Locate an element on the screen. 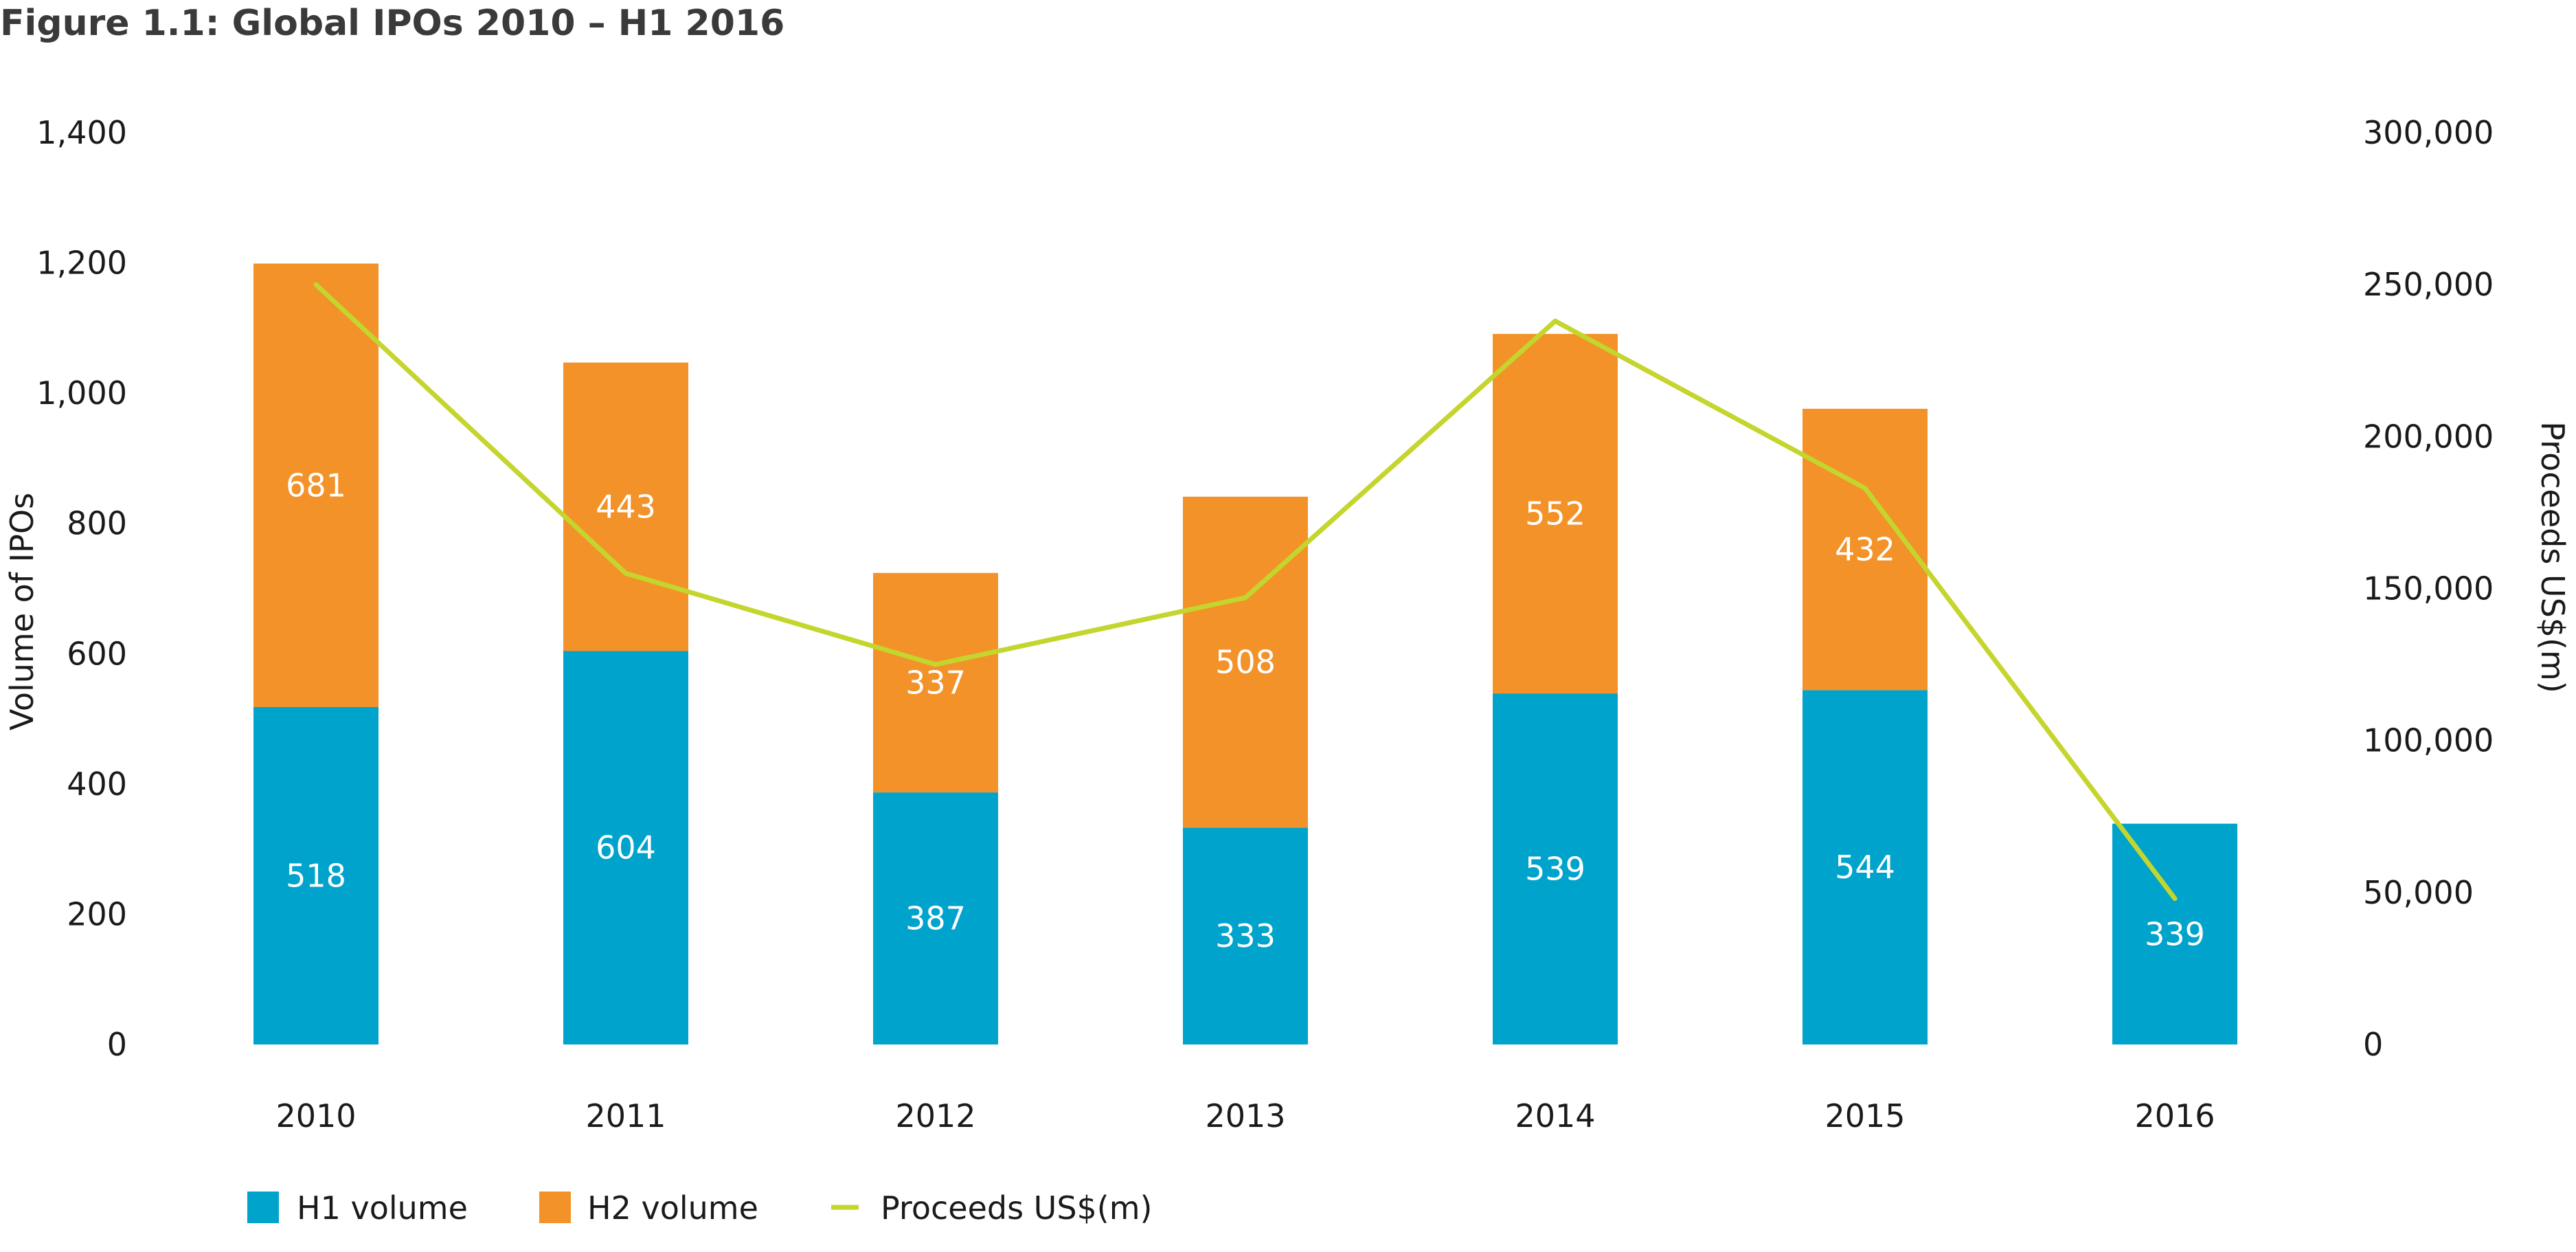 This screenshot has width=2576, height=1252. left-tick-label: 1,200 is located at coordinates (81, 264).